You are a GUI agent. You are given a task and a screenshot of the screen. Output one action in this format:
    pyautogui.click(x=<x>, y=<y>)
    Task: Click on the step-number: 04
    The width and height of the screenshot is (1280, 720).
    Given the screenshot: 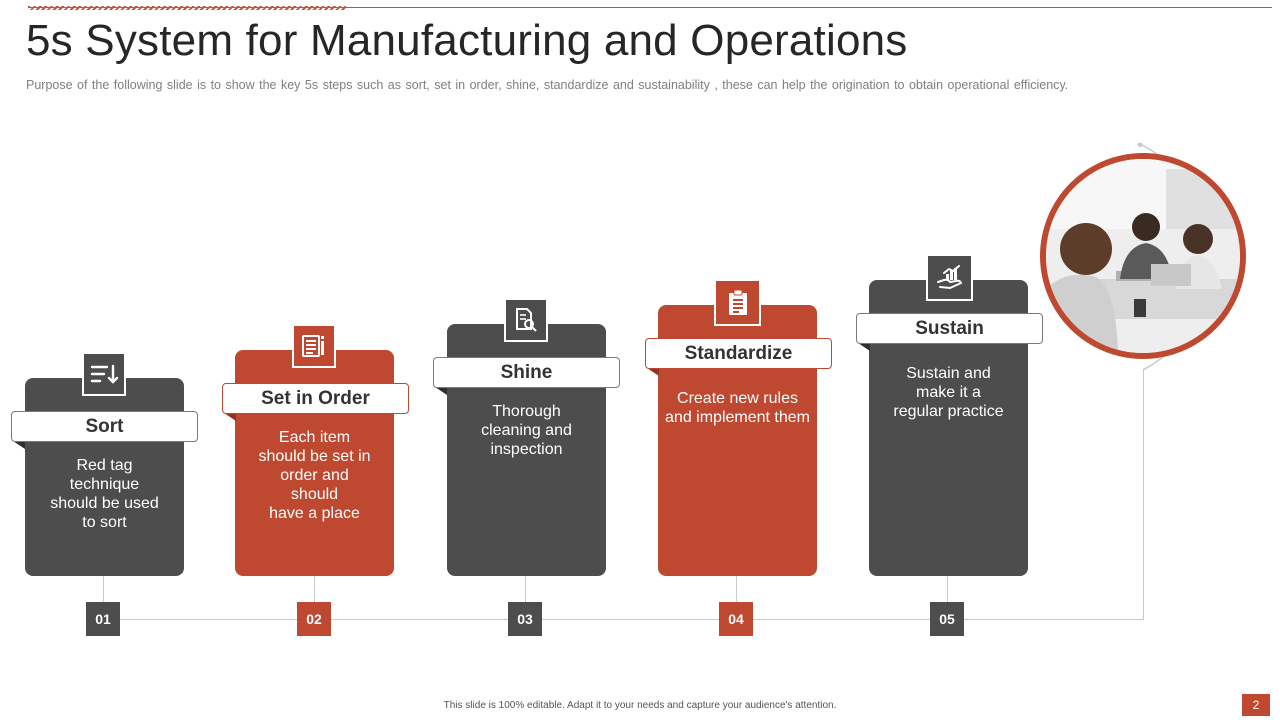 What is the action you would take?
    pyautogui.click(x=736, y=619)
    